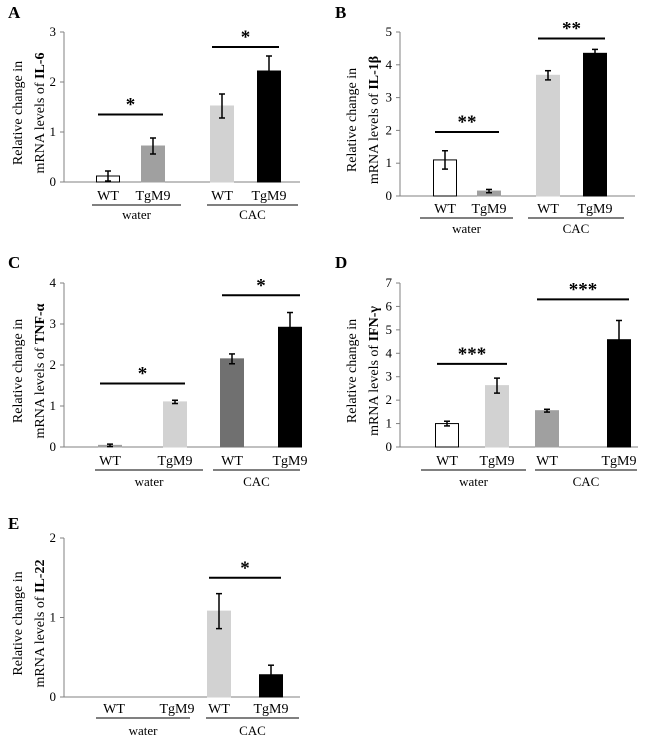 The height and width of the screenshot is (748, 650). Describe the element at coordinates (341, 262) in the screenshot. I see `panel-letter: D` at that location.